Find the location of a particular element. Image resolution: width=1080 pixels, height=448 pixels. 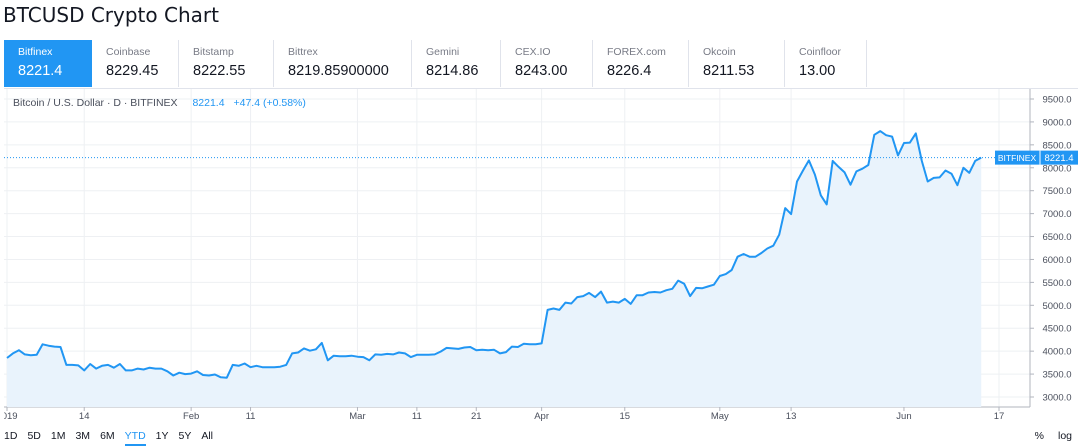

tab-coinbase: Coinbase 8229.45 is located at coordinates (135, 63).